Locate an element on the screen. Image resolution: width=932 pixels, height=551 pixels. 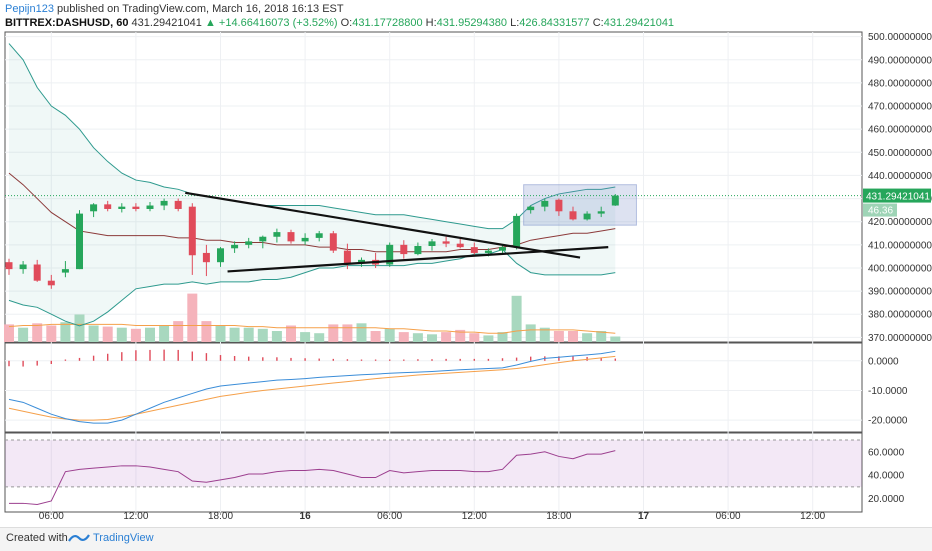
footer-bar: Created with TradingView is located at coordinates (466, 539).